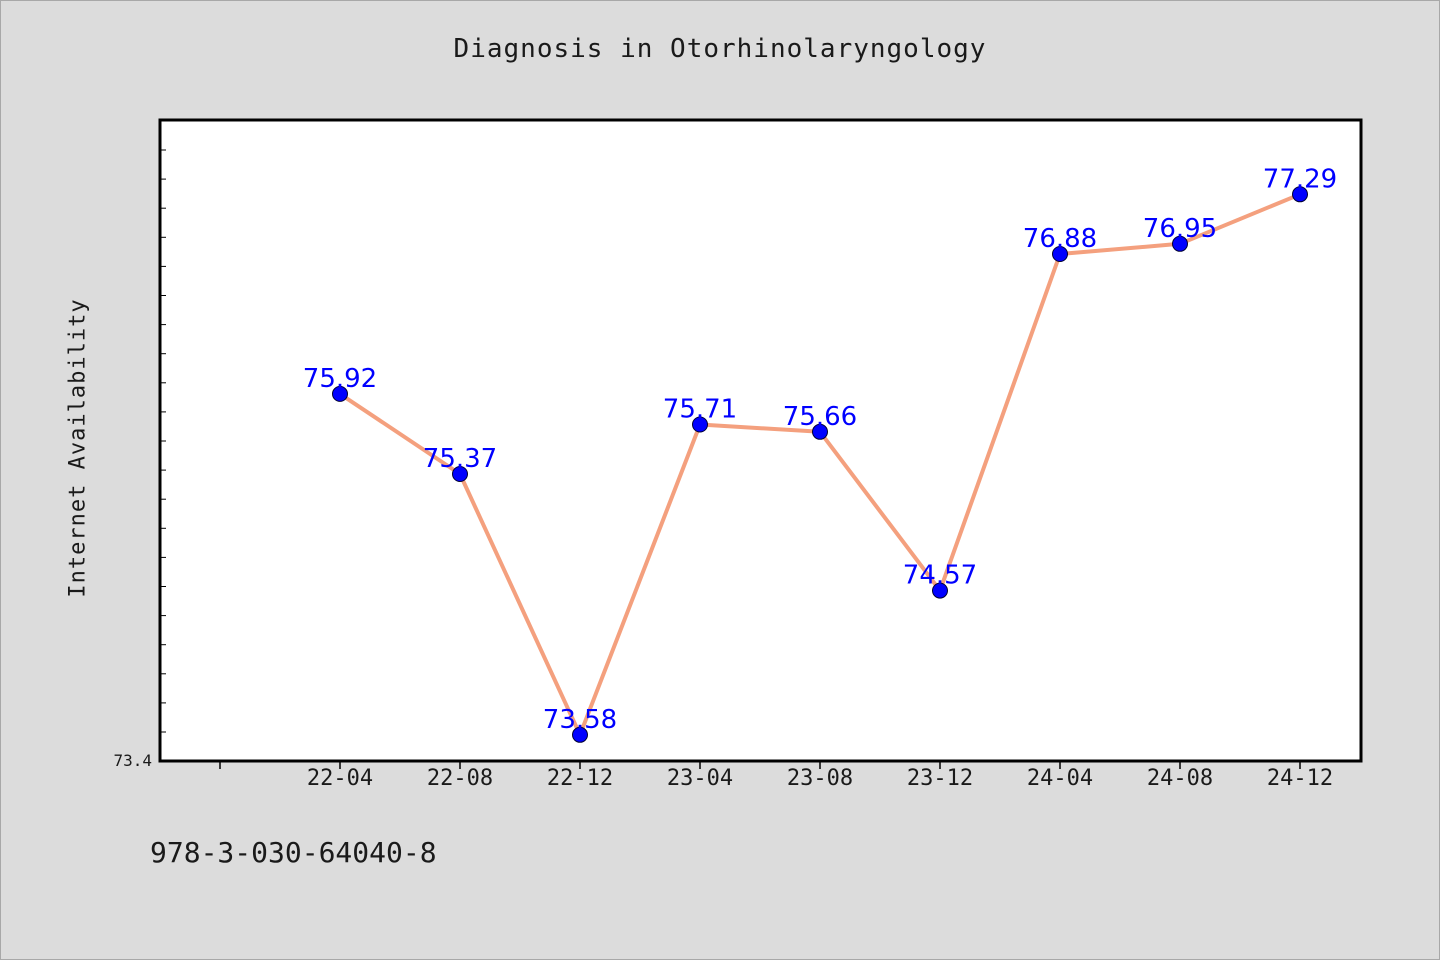 Image resolution: width=1440 pixels, height=960 pixels. What do you see at coordinates (700, 778) in the screenshot?
I see `x-tick-label: 23-04` at bounding box center [700, 778].